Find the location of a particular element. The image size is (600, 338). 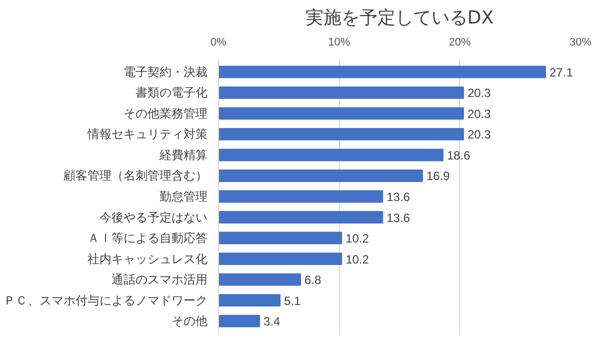

y-tick-label: その他 is located at coordinates (190, 321).